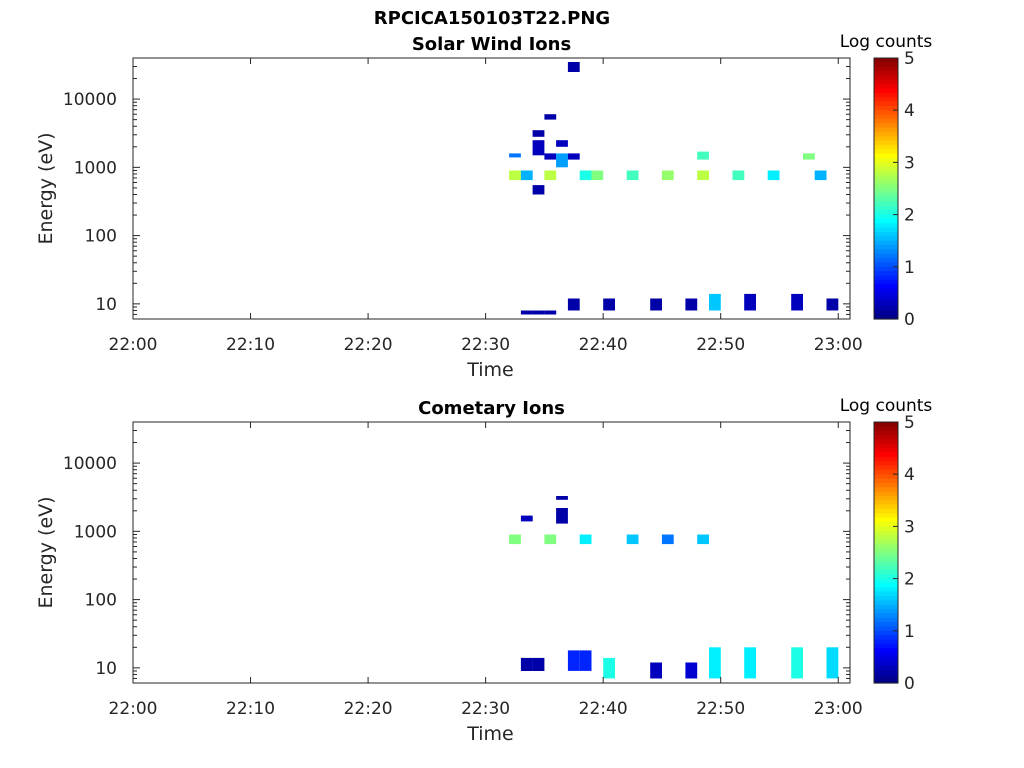 This screenshot has height=768, width=1024. Describe the element at coordinates (95, 532) in the screenshot. I see `y-tick-label: 1000` at that location.